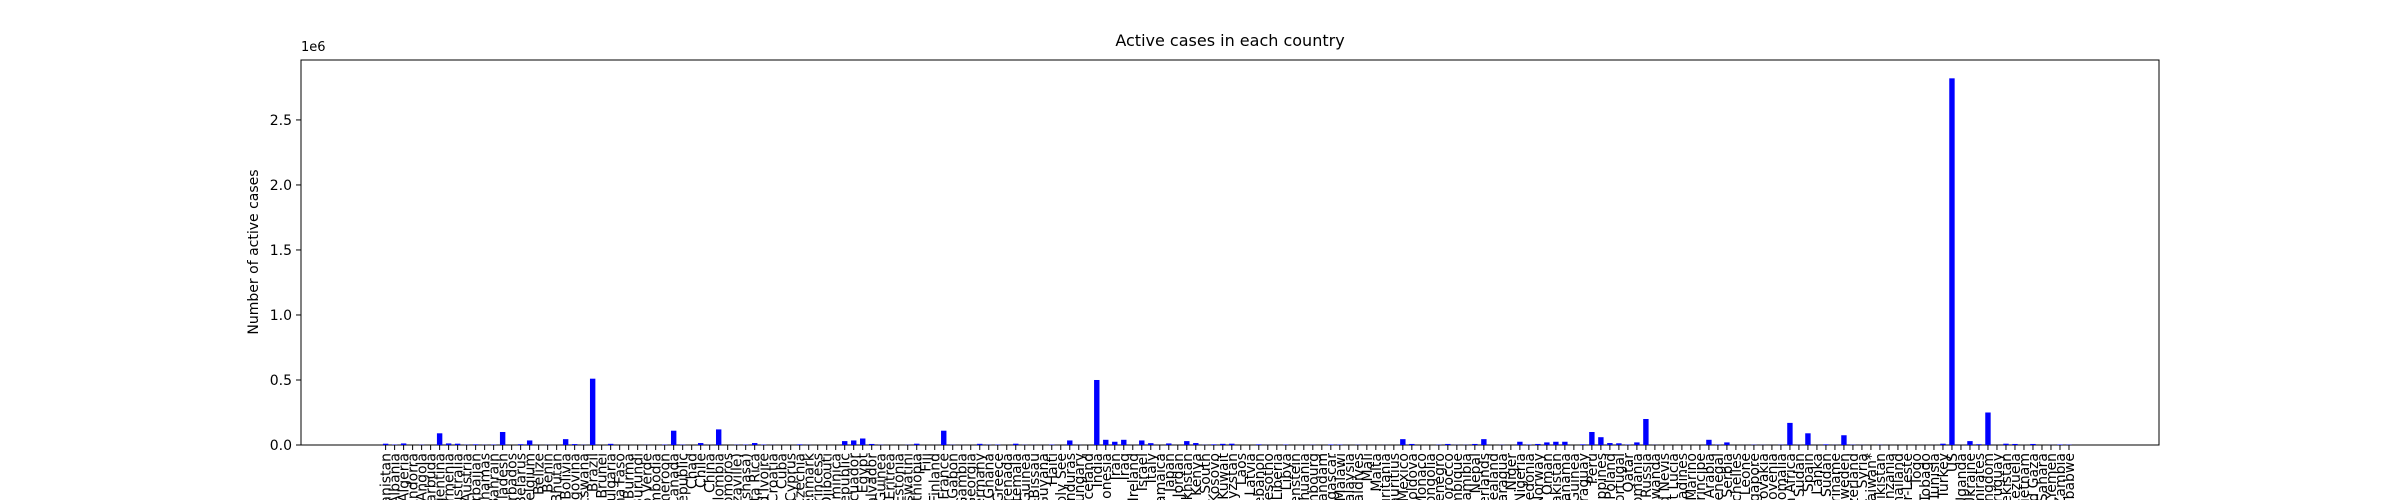 Image resolution: width=2400 pixels, height=500 pixels. What do you see at coordinates (1467, 476) in the screenshot?
I see `x-tick-label: Namibia` at bounding box center [1467, 476].